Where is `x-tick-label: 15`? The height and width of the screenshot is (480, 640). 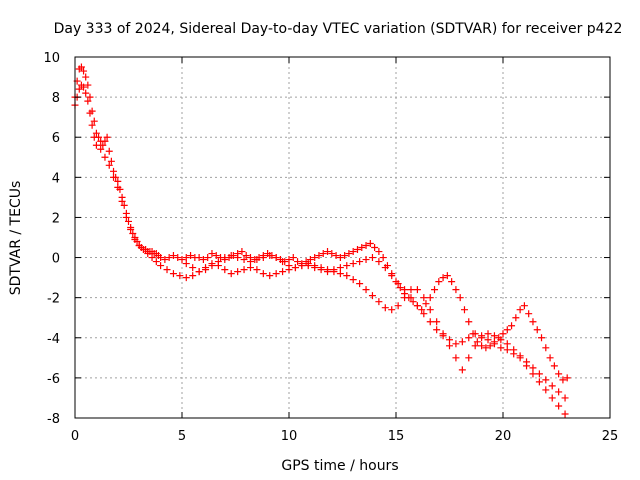
x-tick-label: 15 is located at coordinates (396, 436).